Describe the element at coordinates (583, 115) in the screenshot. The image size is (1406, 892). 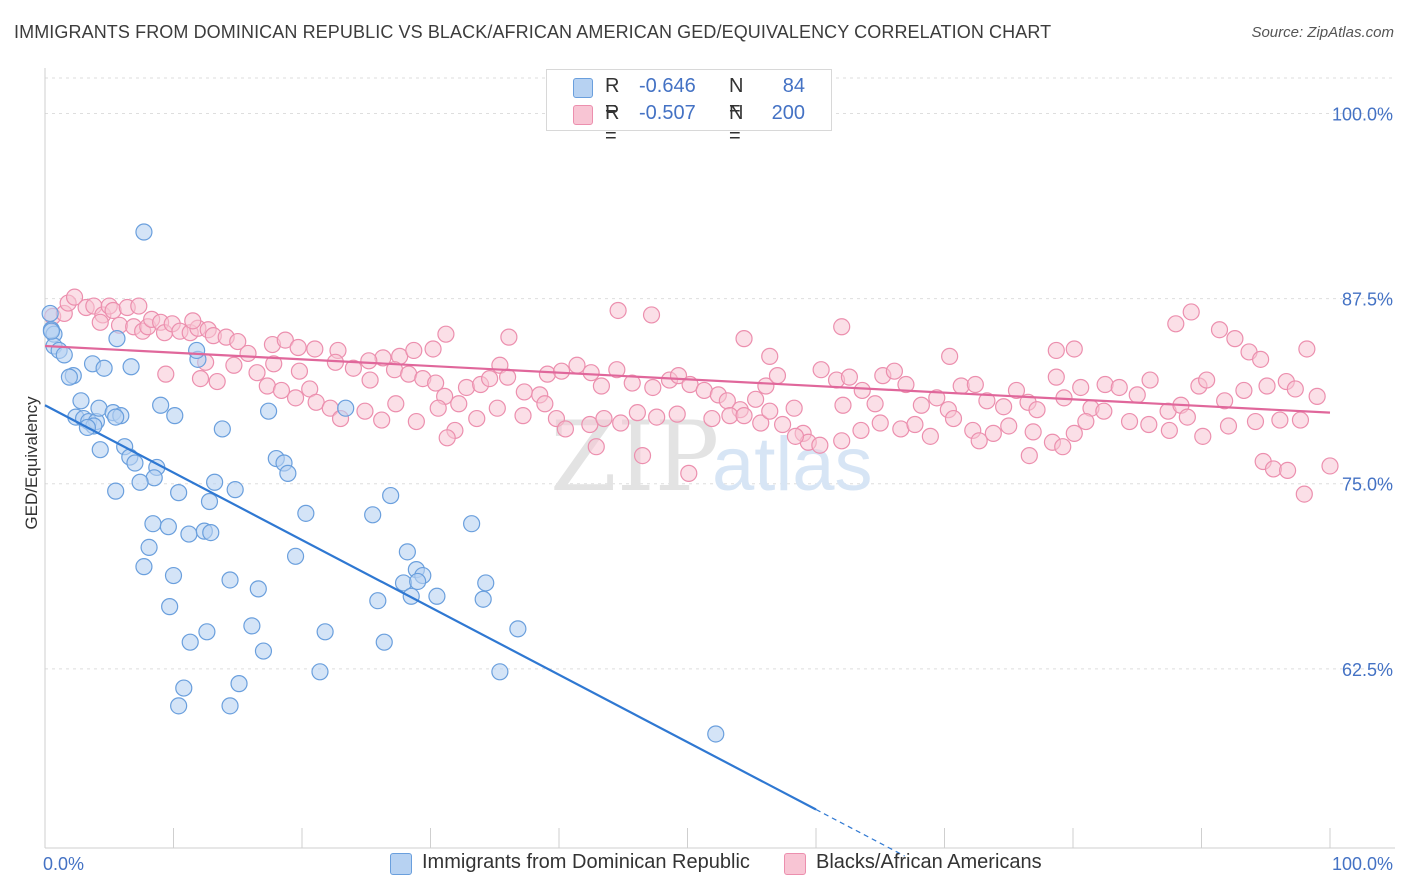
I see `pink-swatch` at that location.